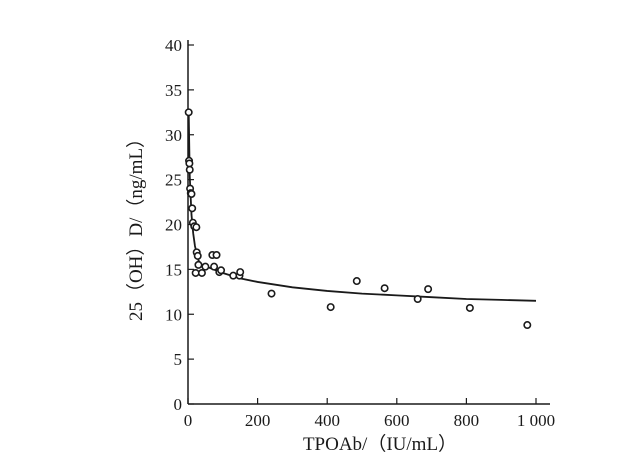 The width and height of the screenshot is (618, 461). Describe the element at coordinates (173, 90) in the screenshot. I see `y-tick-label: 35` at that location.